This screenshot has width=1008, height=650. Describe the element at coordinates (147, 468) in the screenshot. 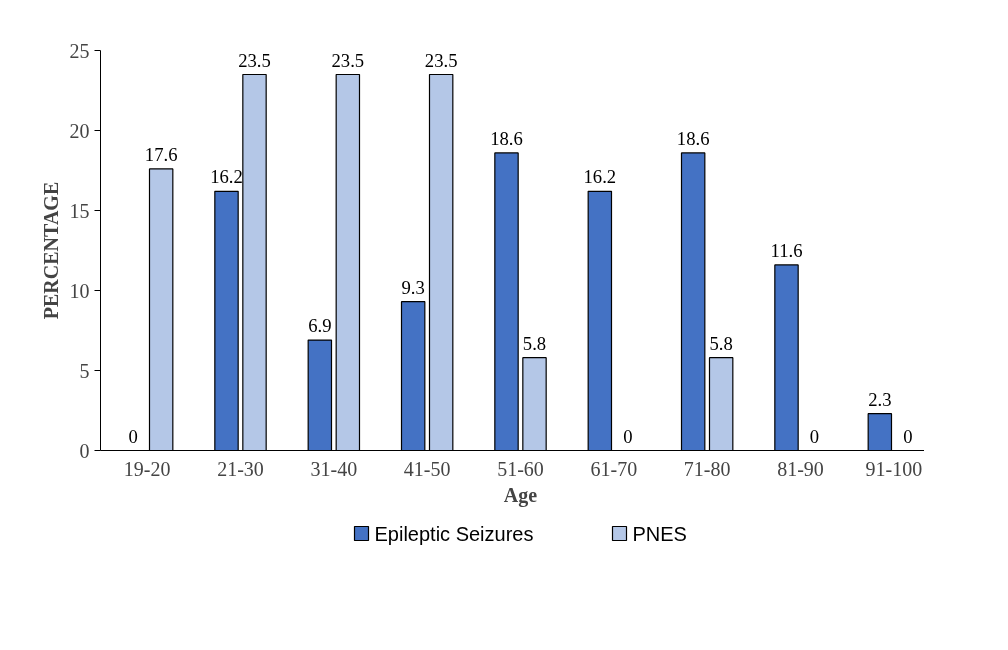

I see `x-tick-label: 19-20` at that location.